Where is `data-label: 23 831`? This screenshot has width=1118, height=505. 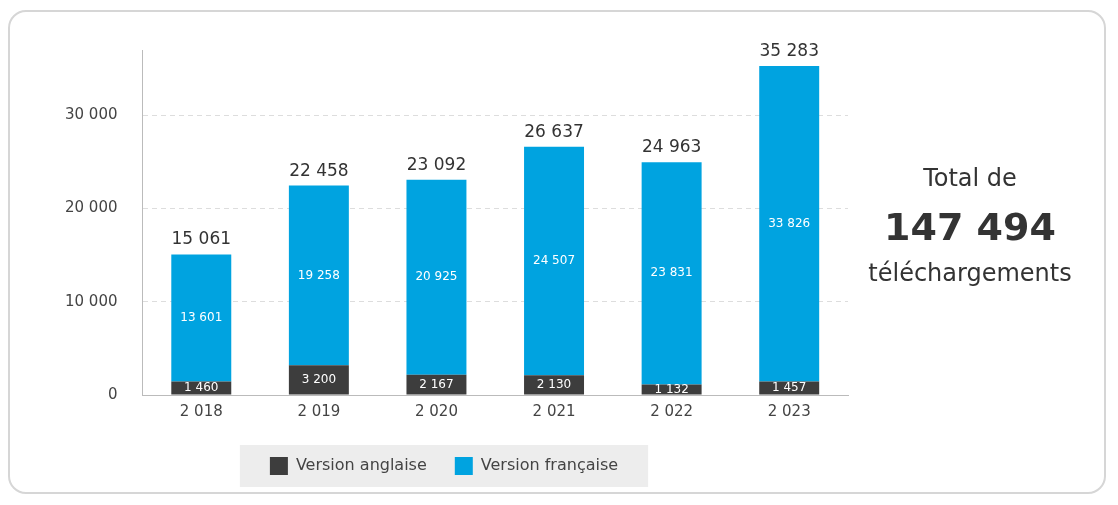
data-label: 23 831 is located at coordinates (671, 272).